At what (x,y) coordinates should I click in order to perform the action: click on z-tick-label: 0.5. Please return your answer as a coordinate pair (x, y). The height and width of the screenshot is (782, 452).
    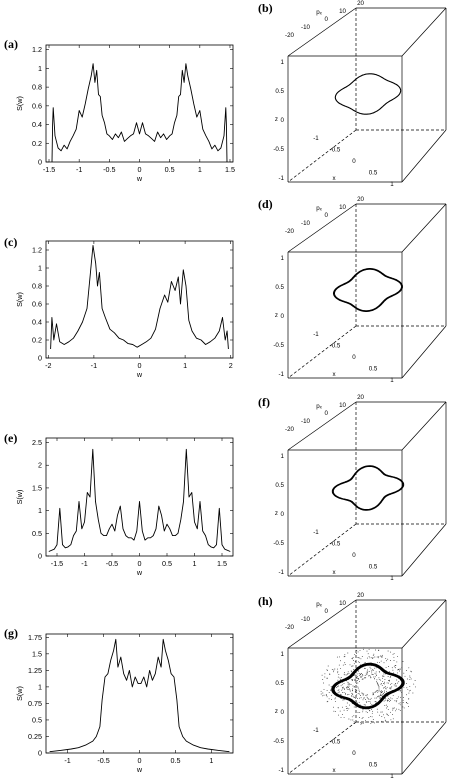
    Looking at the image, I should click on (279, 683).